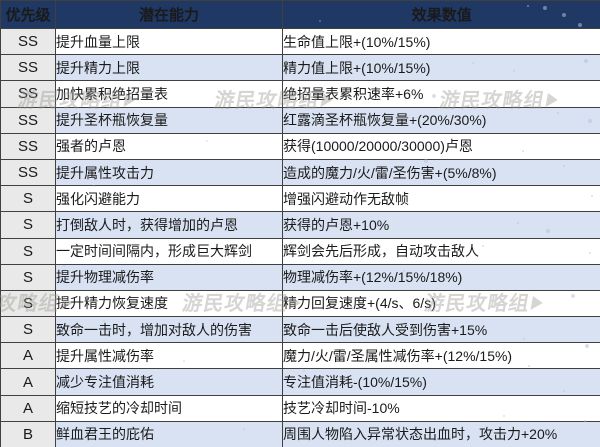 This screenshot has width=600, height=447. Describe the element at coordinates (441, 172) in the screenshot. I see `effect-cell: 造成的魔力/火/雷/圣伤害+(5%/8%)` at that location.